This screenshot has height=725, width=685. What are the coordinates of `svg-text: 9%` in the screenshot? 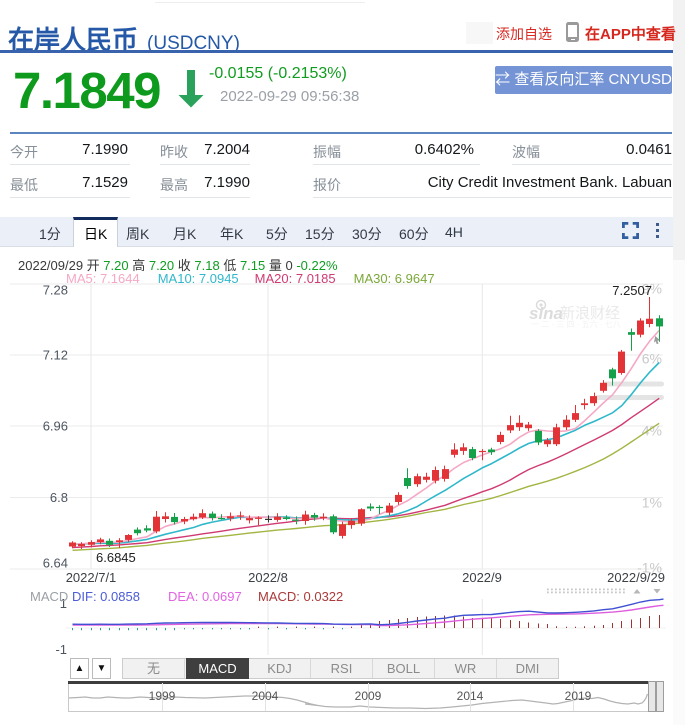 It's located at (652, 289).